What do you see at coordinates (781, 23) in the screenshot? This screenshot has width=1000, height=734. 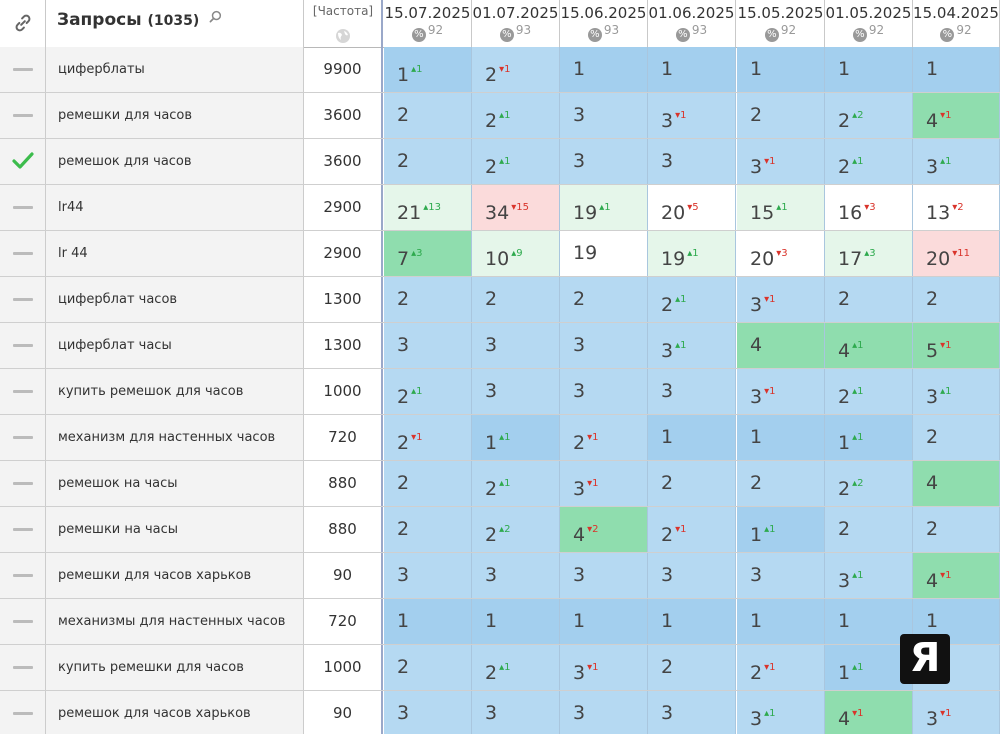 I see `date-column-header: 15.05.2025% 92` at bounding box center [781, 23].